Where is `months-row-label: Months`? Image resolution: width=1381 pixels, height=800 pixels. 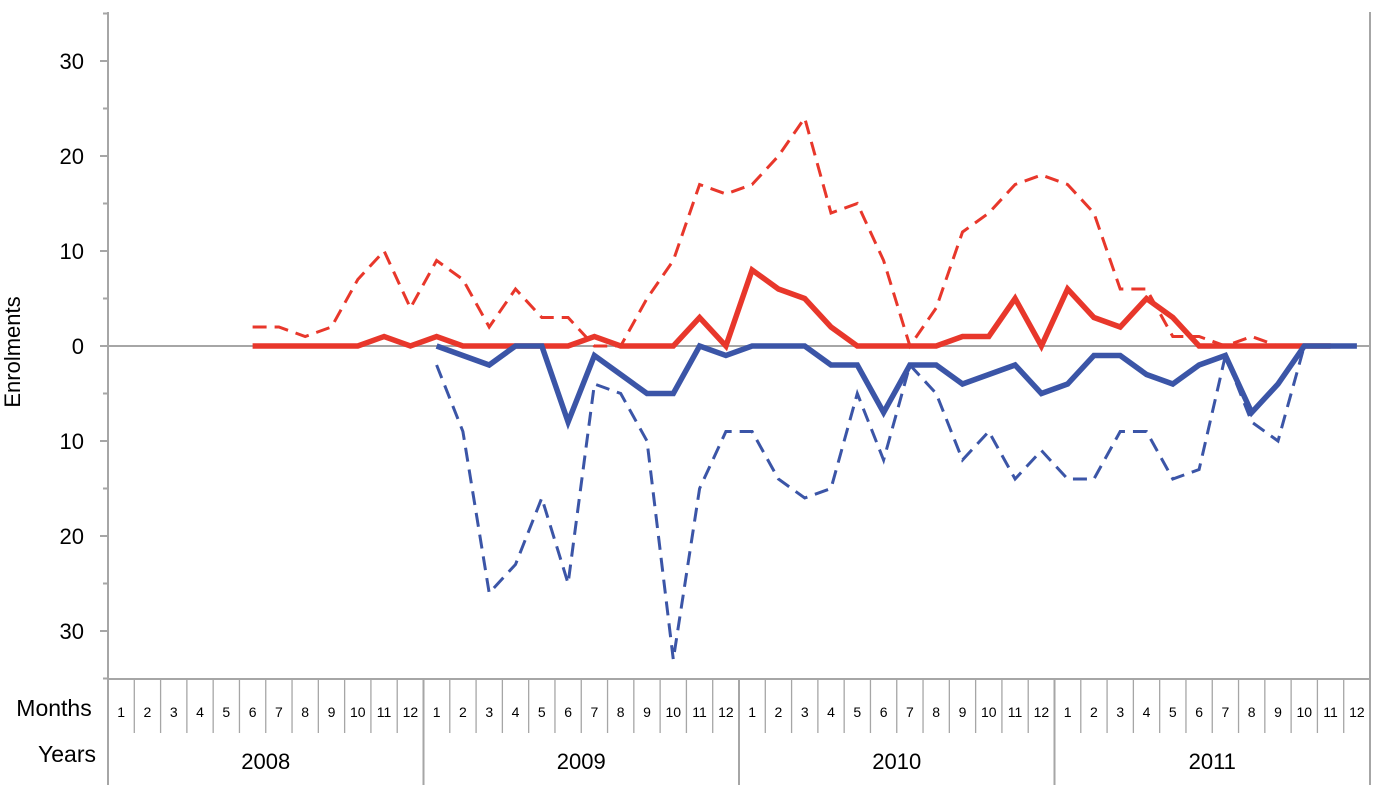 months-row-label: Months is located at coordinates (53, 708).